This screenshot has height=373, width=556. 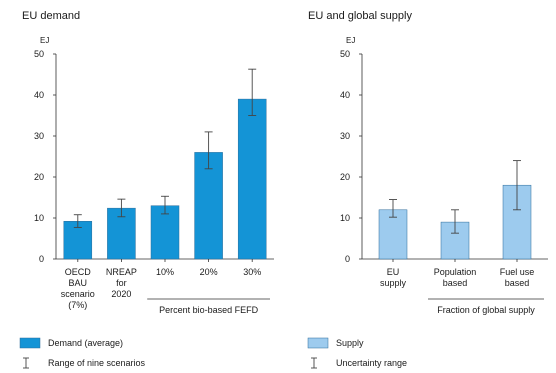 What do you see at coordinates (393, 272) in the screenshot?
I see `x-category-label: EU` at bounding box center [393, 272].